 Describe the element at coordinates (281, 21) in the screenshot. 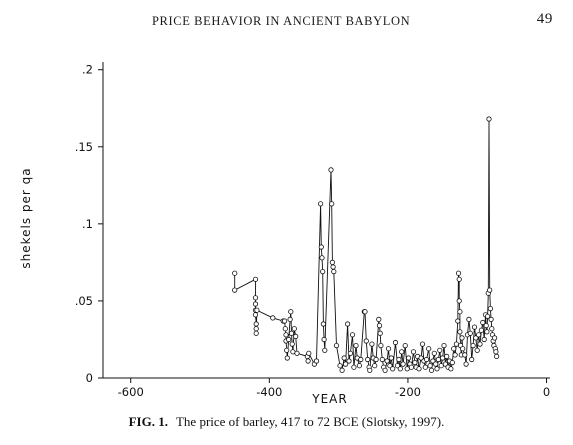

I see `running-title: PRICE BEHAVIOR IN ANCIENT BABYLON` at that location.